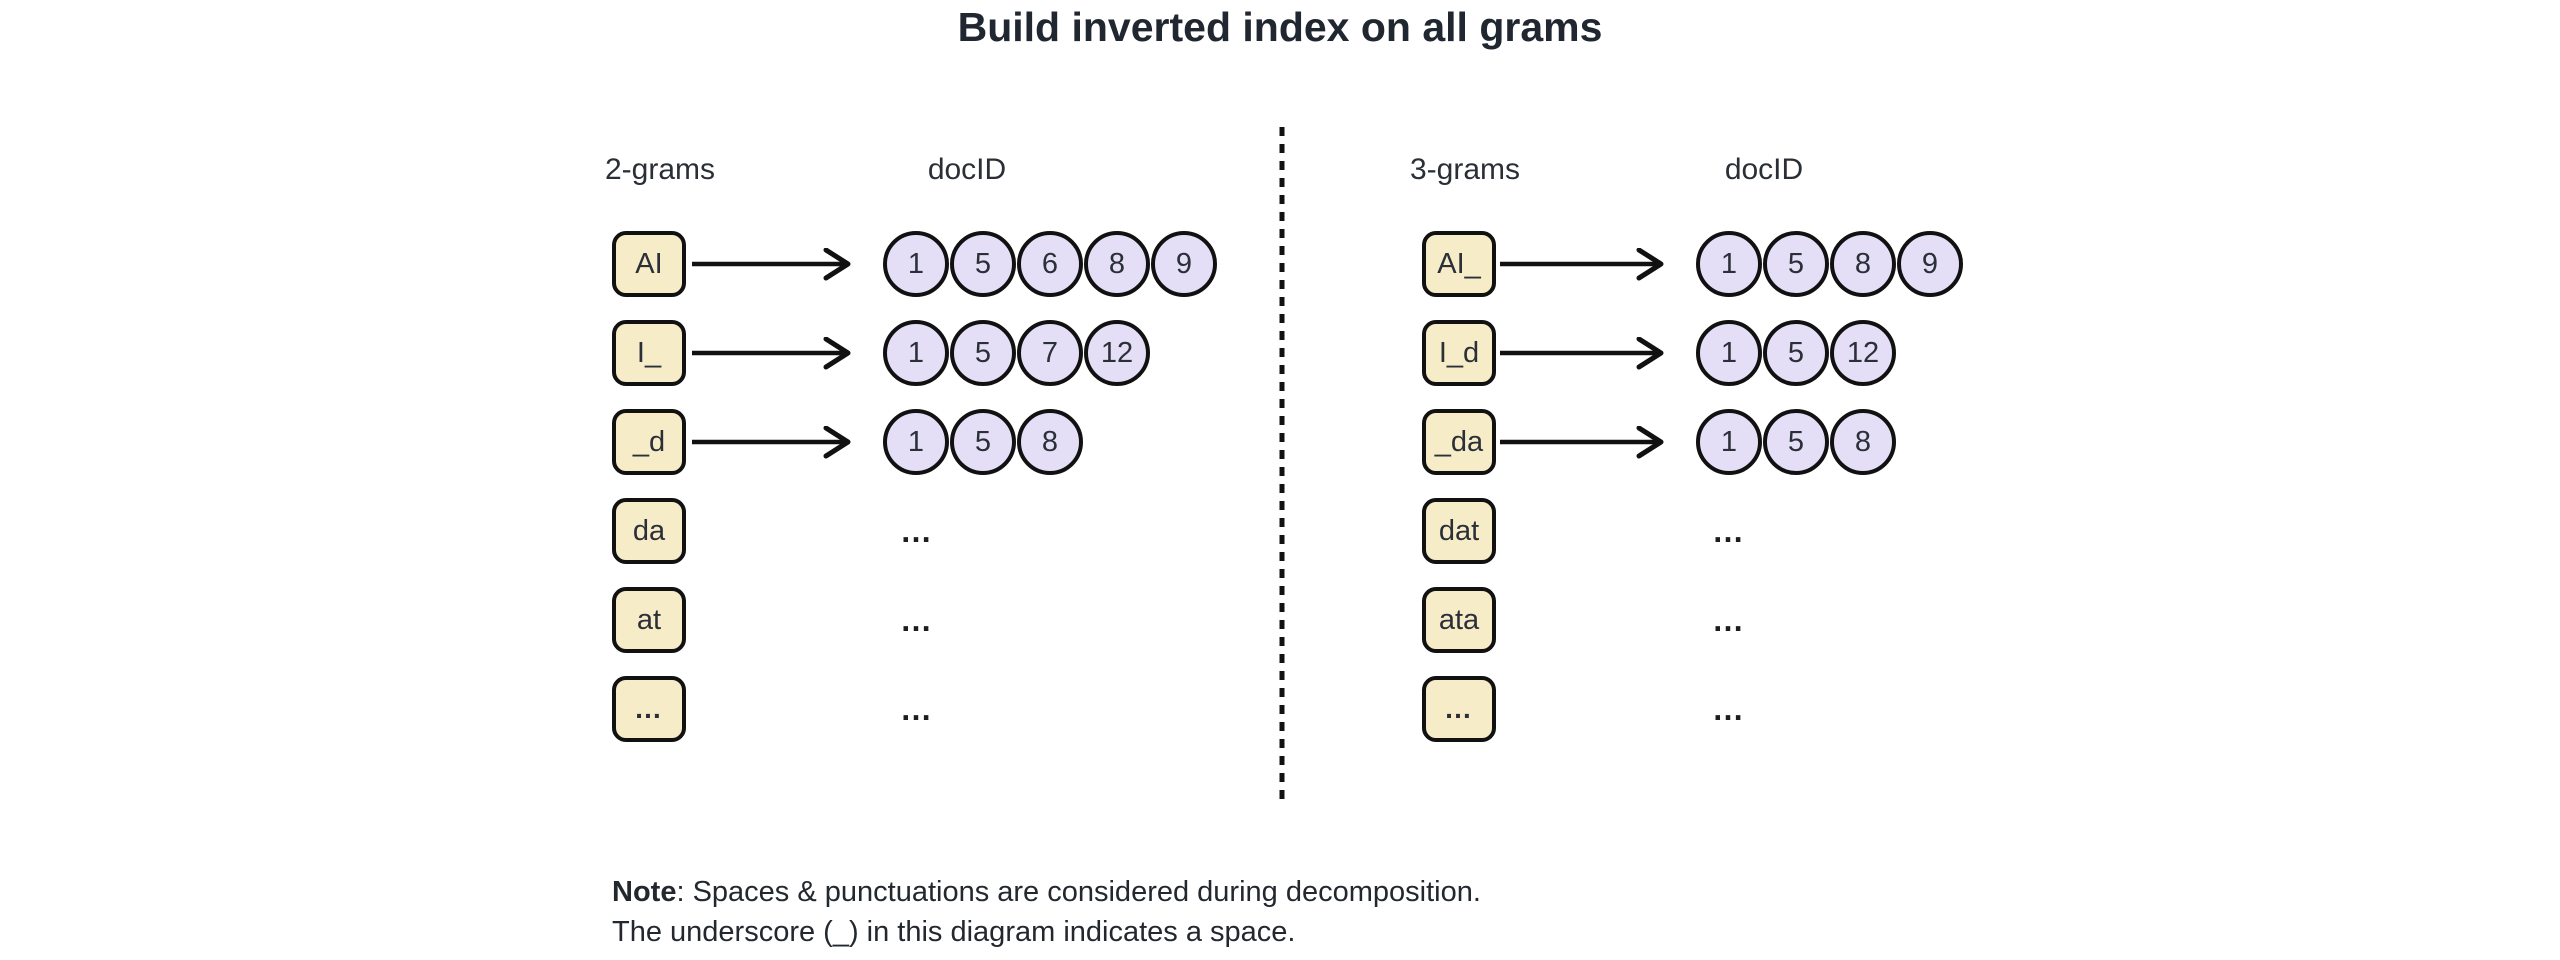 This screenshot has height=960, width=2560. Describe the element at coordinates (1459, 442) in the screenshot. I see `right-gram-box-2: _da` at that location.